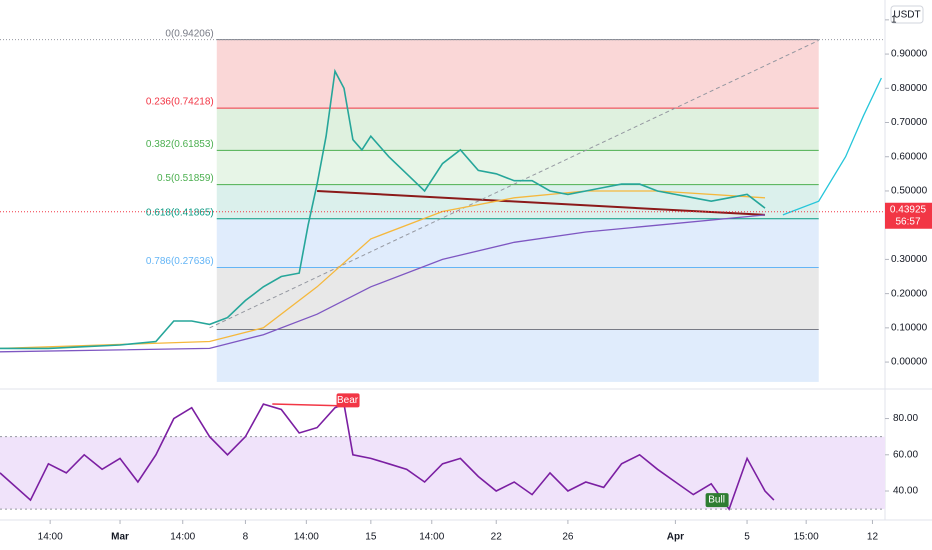 This screenshot has width=932, height=550. I want to click on y-tick-label: 1, so click(894, 19).